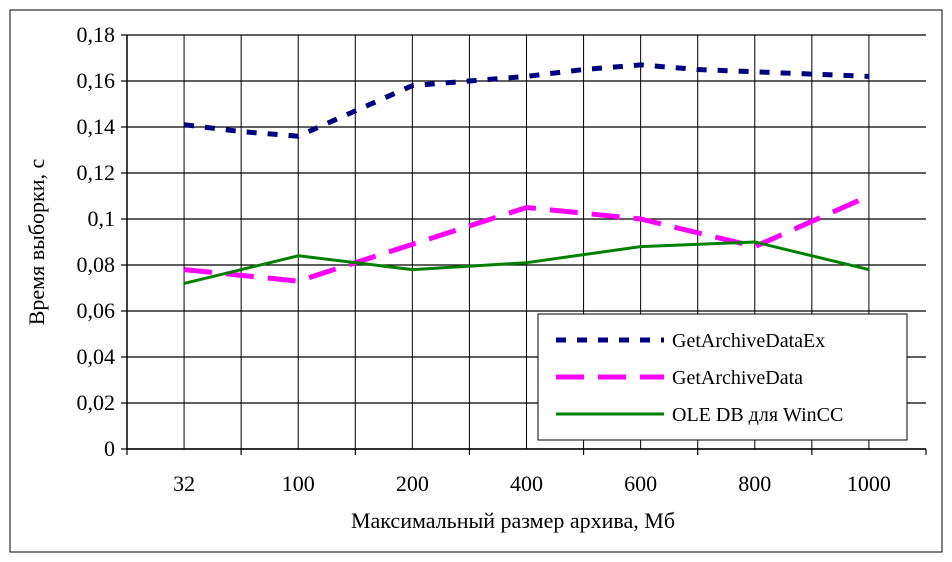  Describe the element at coordinates (96, 172) in the screenshot. I see `y-tick-label: 0,12` at that location.